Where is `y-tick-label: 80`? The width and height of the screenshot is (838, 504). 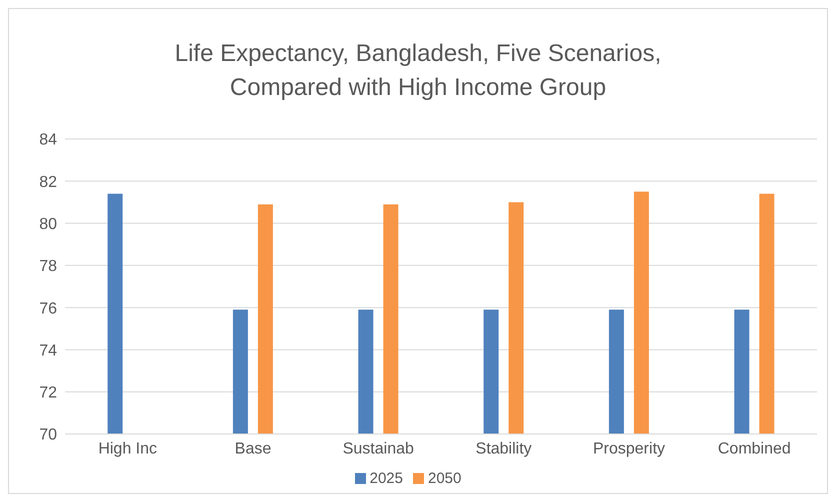 y-tick-label: 80 is located at coordinates (48, 224).